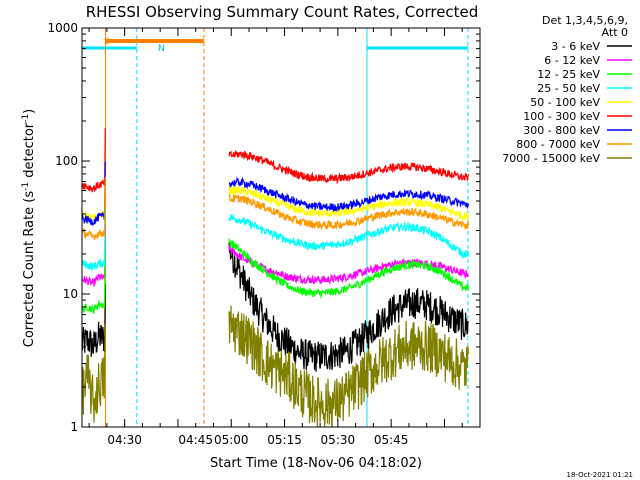 Image resolution: width=640 pixels, height=480 pixels. I want to click on saa-label: S, so click(107, 42).